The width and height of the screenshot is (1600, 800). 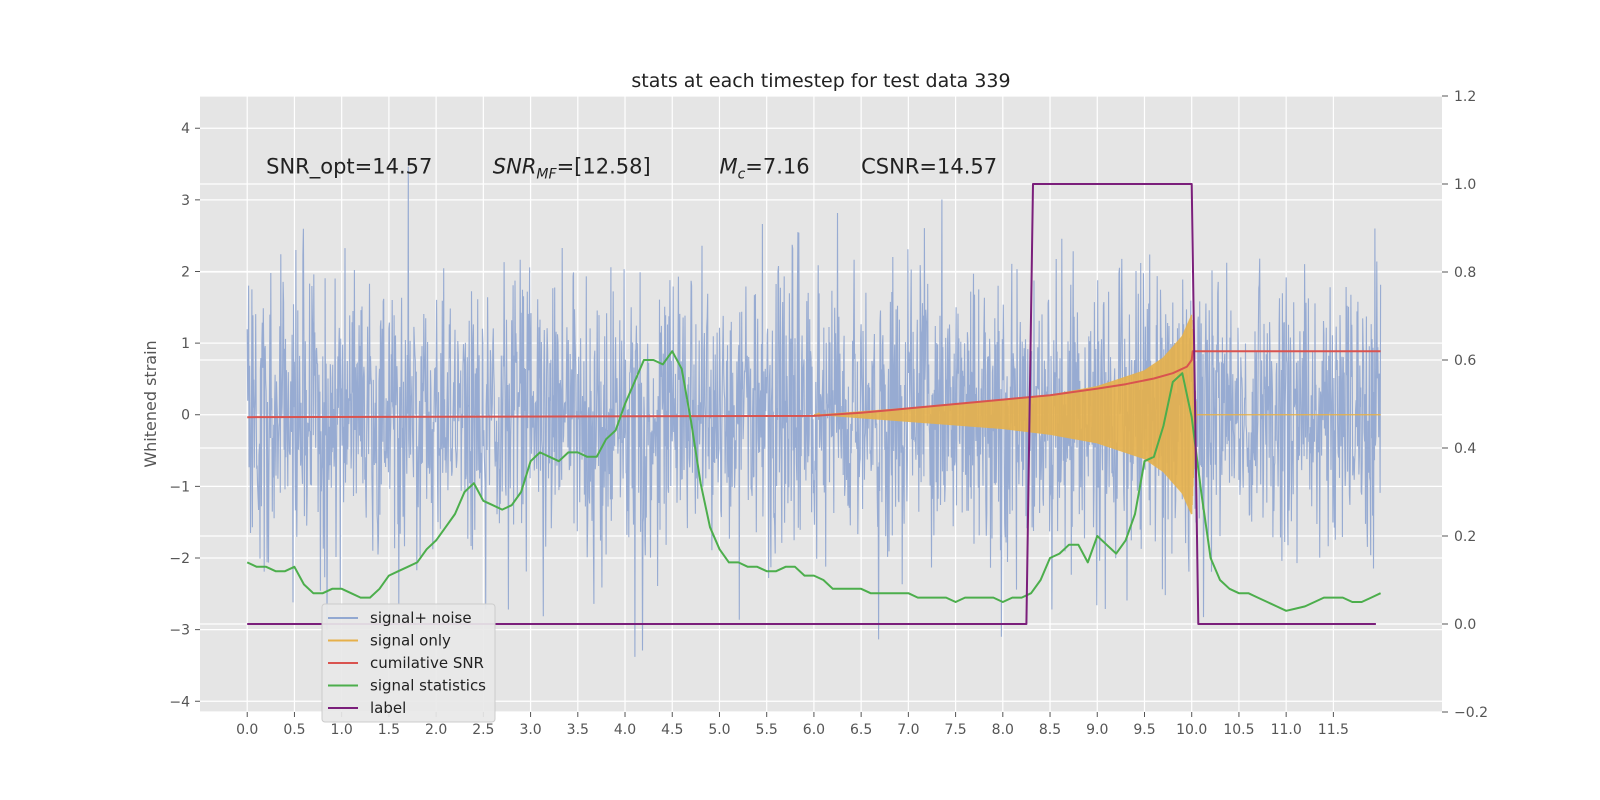 I want to click on y2-tick-label: 1.2, so click(x=1465, y=97).